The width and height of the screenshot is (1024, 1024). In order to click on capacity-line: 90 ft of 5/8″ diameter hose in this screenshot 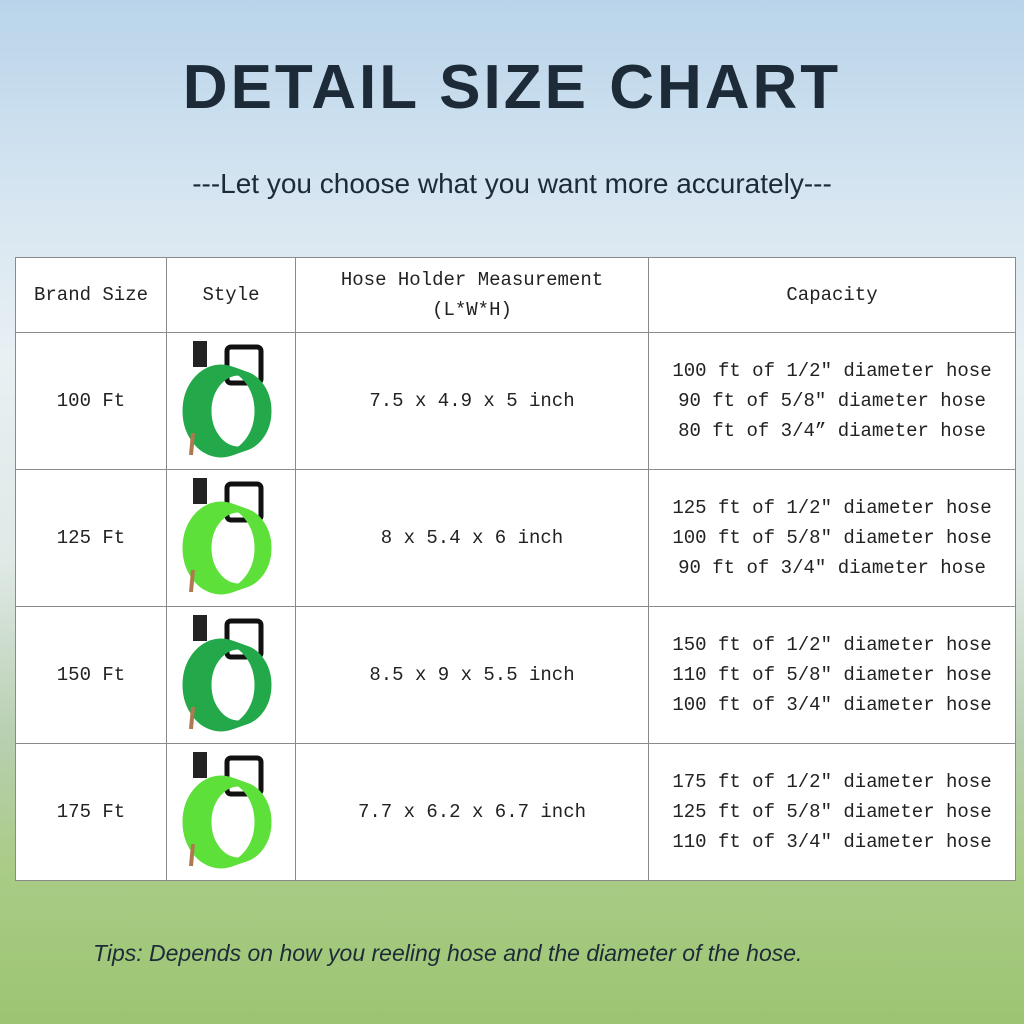, I will do `click(832, 401)`.